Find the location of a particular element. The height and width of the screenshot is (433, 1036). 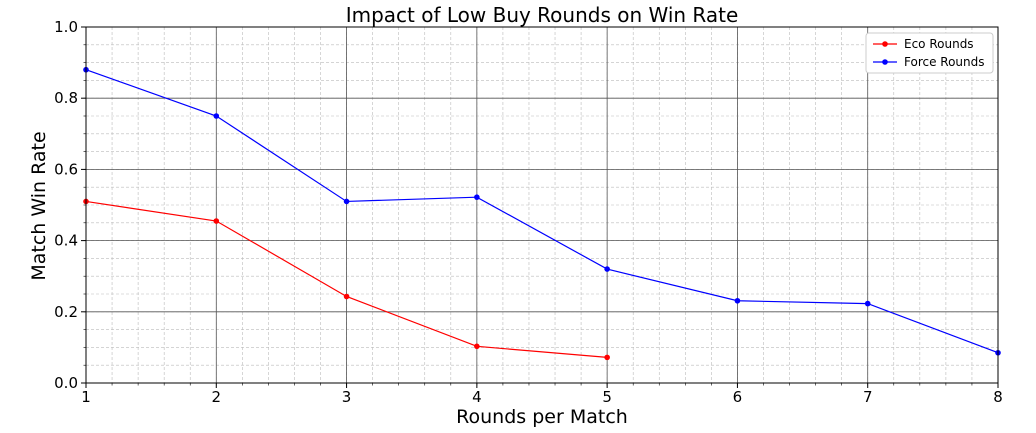

y-axis-label: Match Win Rate is located at coordinates (39, 205).